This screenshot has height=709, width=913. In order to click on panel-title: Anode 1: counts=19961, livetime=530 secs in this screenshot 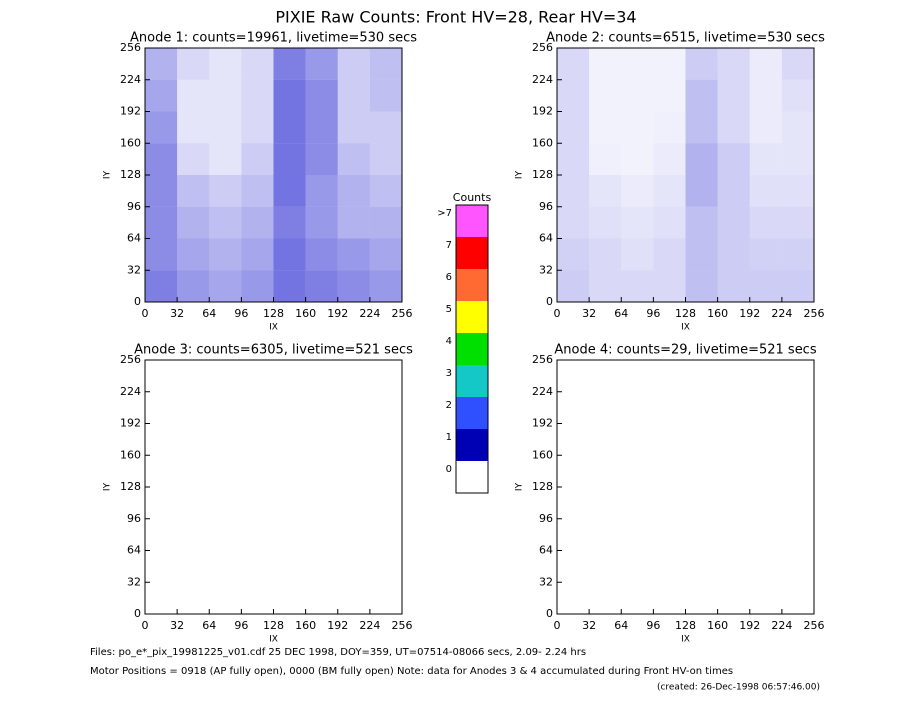, I will do `click(273, 38)`.